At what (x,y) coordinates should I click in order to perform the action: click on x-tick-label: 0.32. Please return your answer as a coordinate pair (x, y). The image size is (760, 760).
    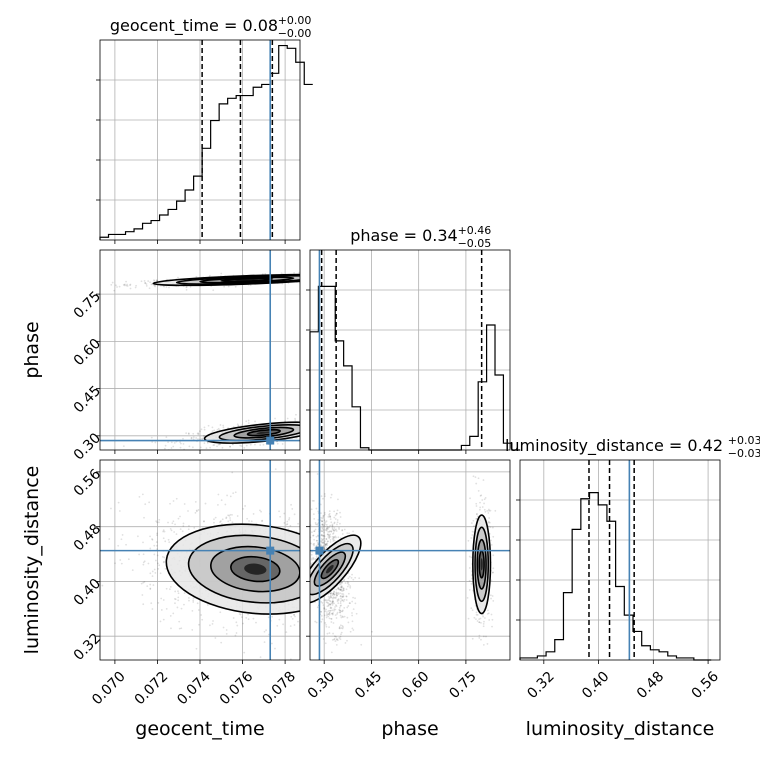
    Looking at the image, I should click on (540, 685).